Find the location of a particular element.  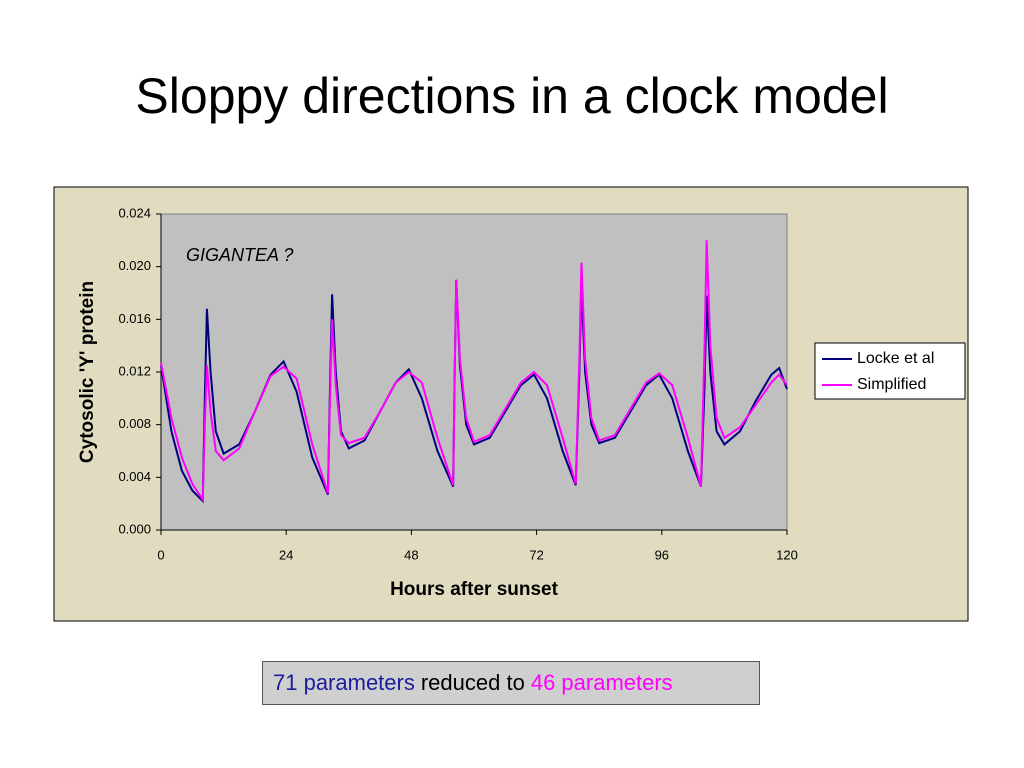

slide-title: Sloppy directions in a clock model is located at coordinates (511, 96).